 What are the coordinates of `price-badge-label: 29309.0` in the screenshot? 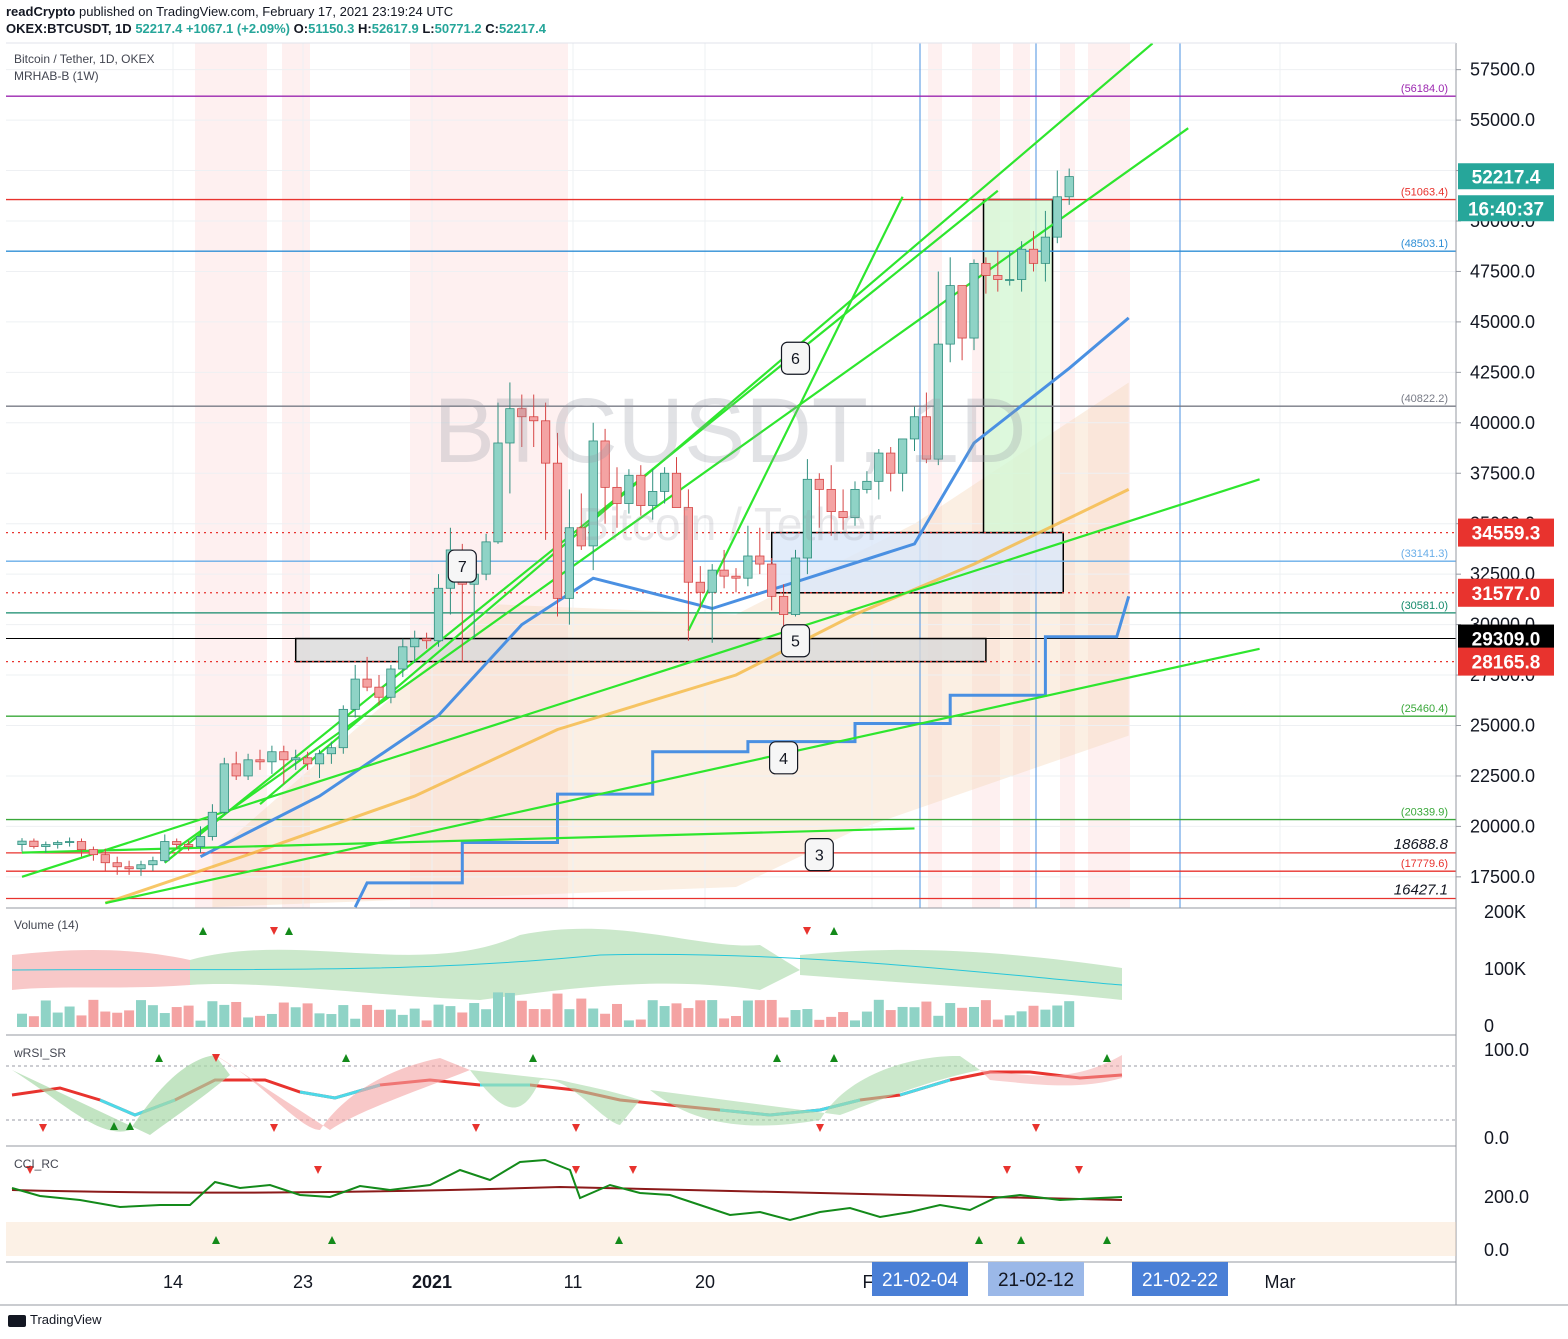 It's located at (1506, 640).